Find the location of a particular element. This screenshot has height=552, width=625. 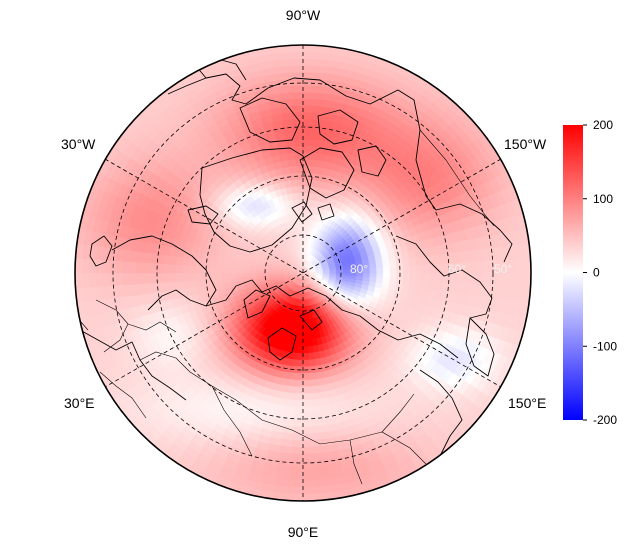

colorbar-tick-label: -200 is located at coordinates (605, 420).